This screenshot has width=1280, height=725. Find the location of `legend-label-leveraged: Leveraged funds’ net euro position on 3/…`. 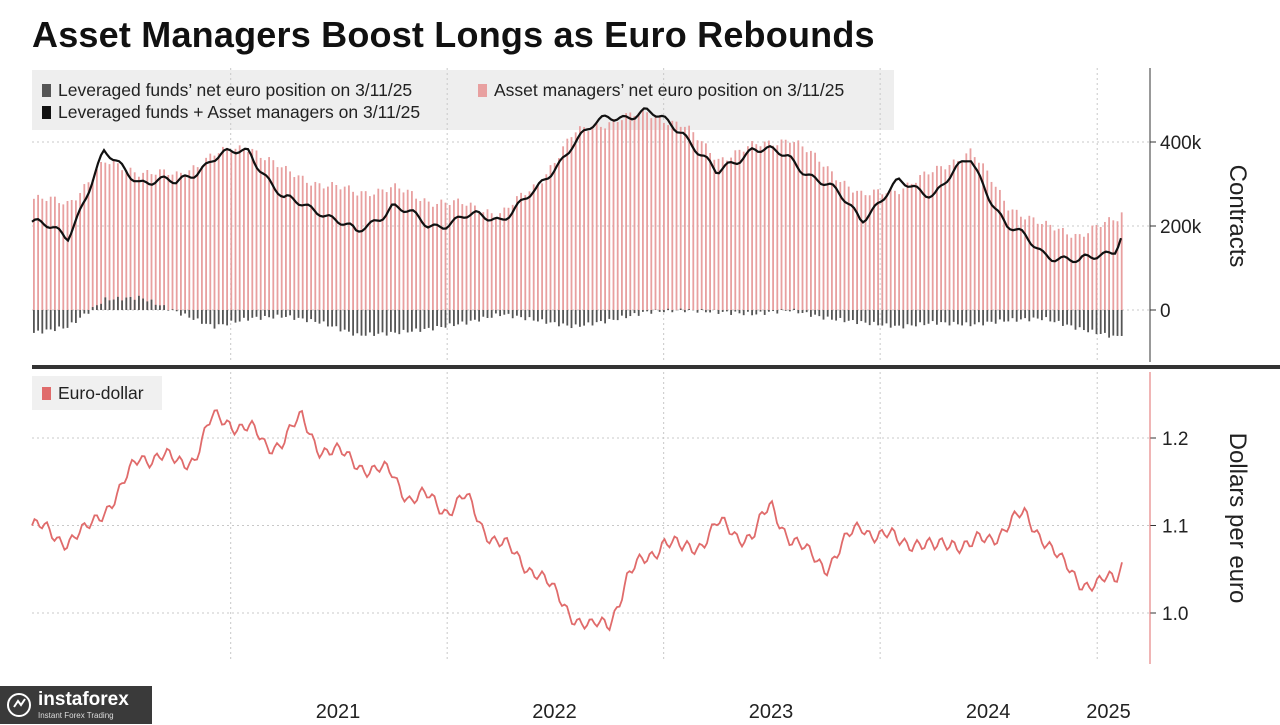

legend-label-leveraged: Leveraged funds’ net euro position on 3/… is located at coordinates (235, 90).